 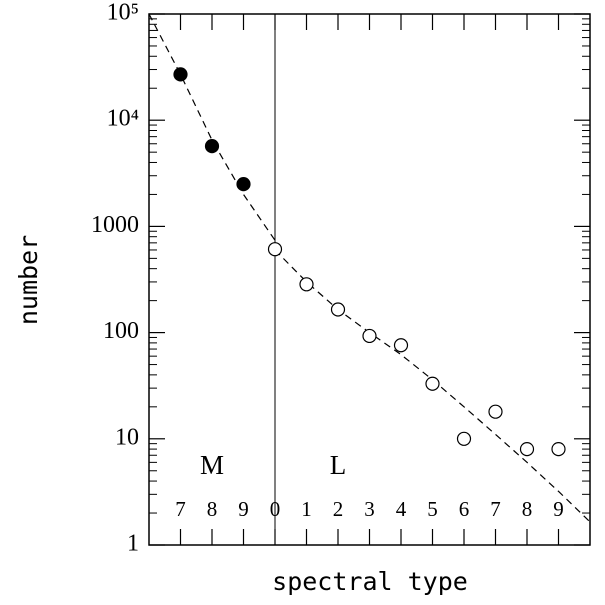 What do you see at coordinates (127, 437) in the screenshot?
I see `y-tick-label: 10` at bounding box center [127, 437].